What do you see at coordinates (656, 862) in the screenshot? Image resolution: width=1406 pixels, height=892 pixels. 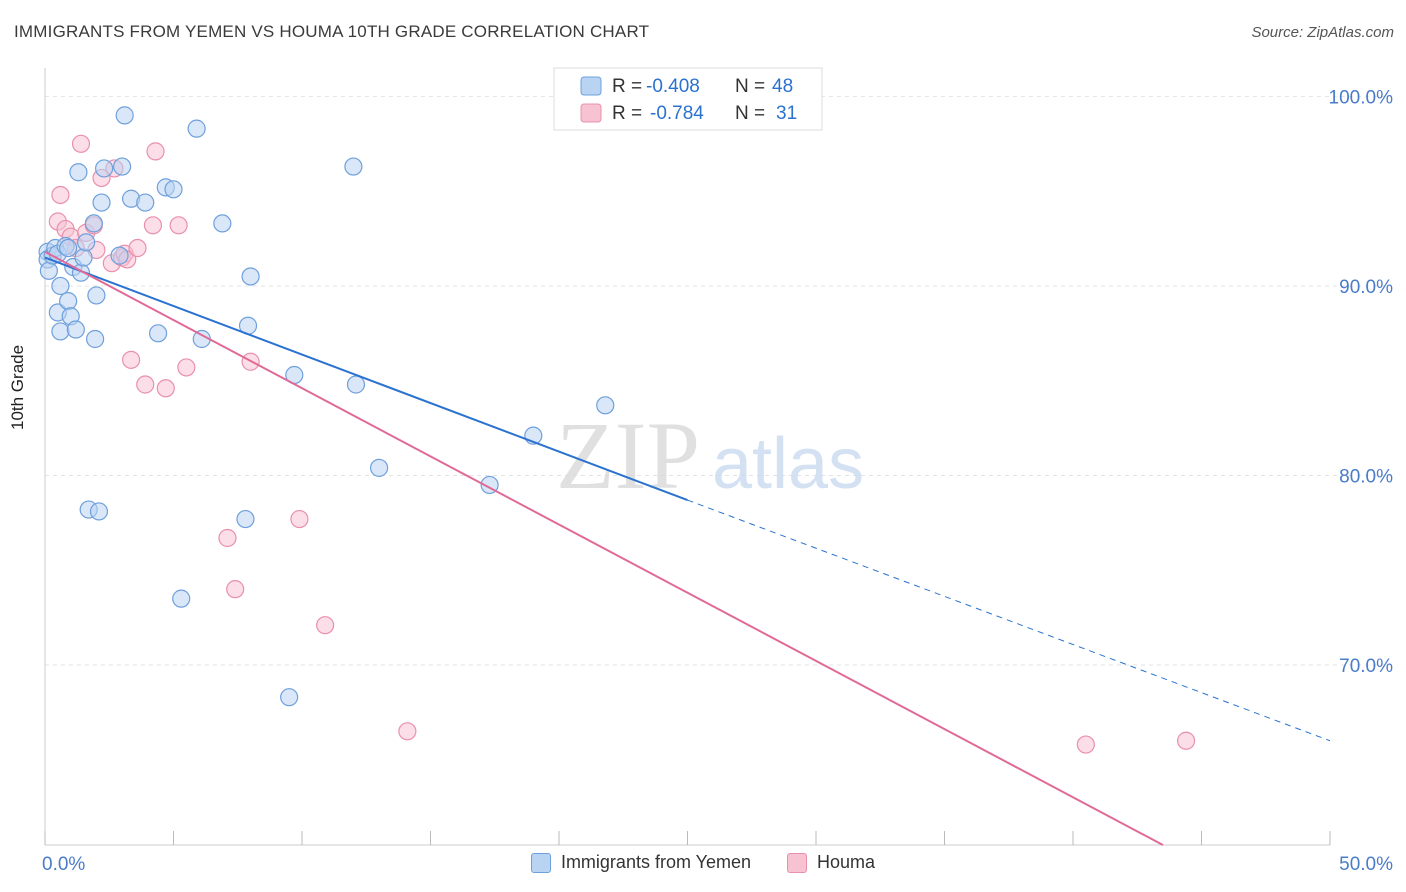 I see `legend-label-yemen: Immigrants from Yemen` at bounding box center [656, 862].